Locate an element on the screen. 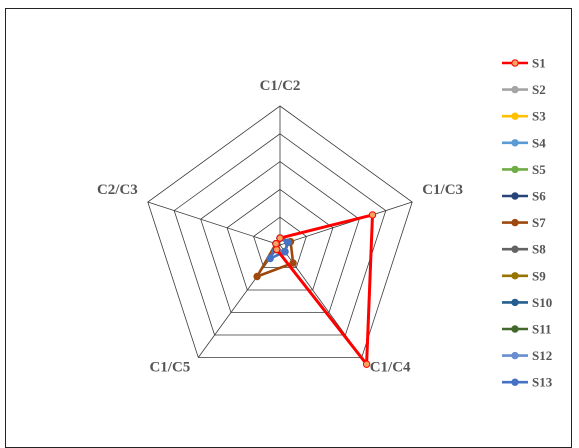 This screenshot has height=448, width=579. legend: S1 S2 S3 S4 S5 S6 S7 S8 S9 S10 S11 S12 S13 is located at coordinates (527, 223).